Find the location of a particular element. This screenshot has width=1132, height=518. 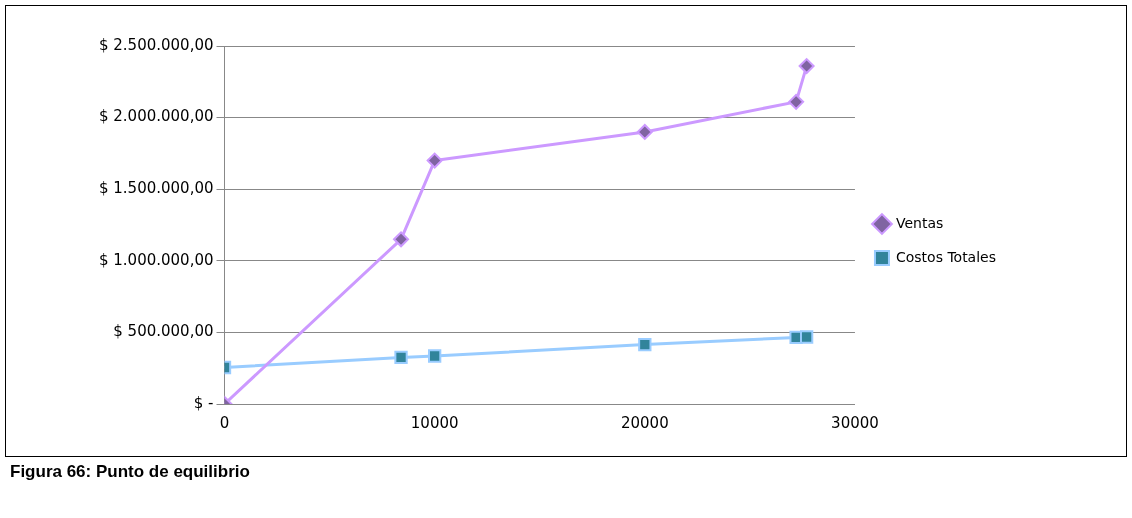

y-tick-label: $ 1.500.000,00 is located at coordinates (156, 188).